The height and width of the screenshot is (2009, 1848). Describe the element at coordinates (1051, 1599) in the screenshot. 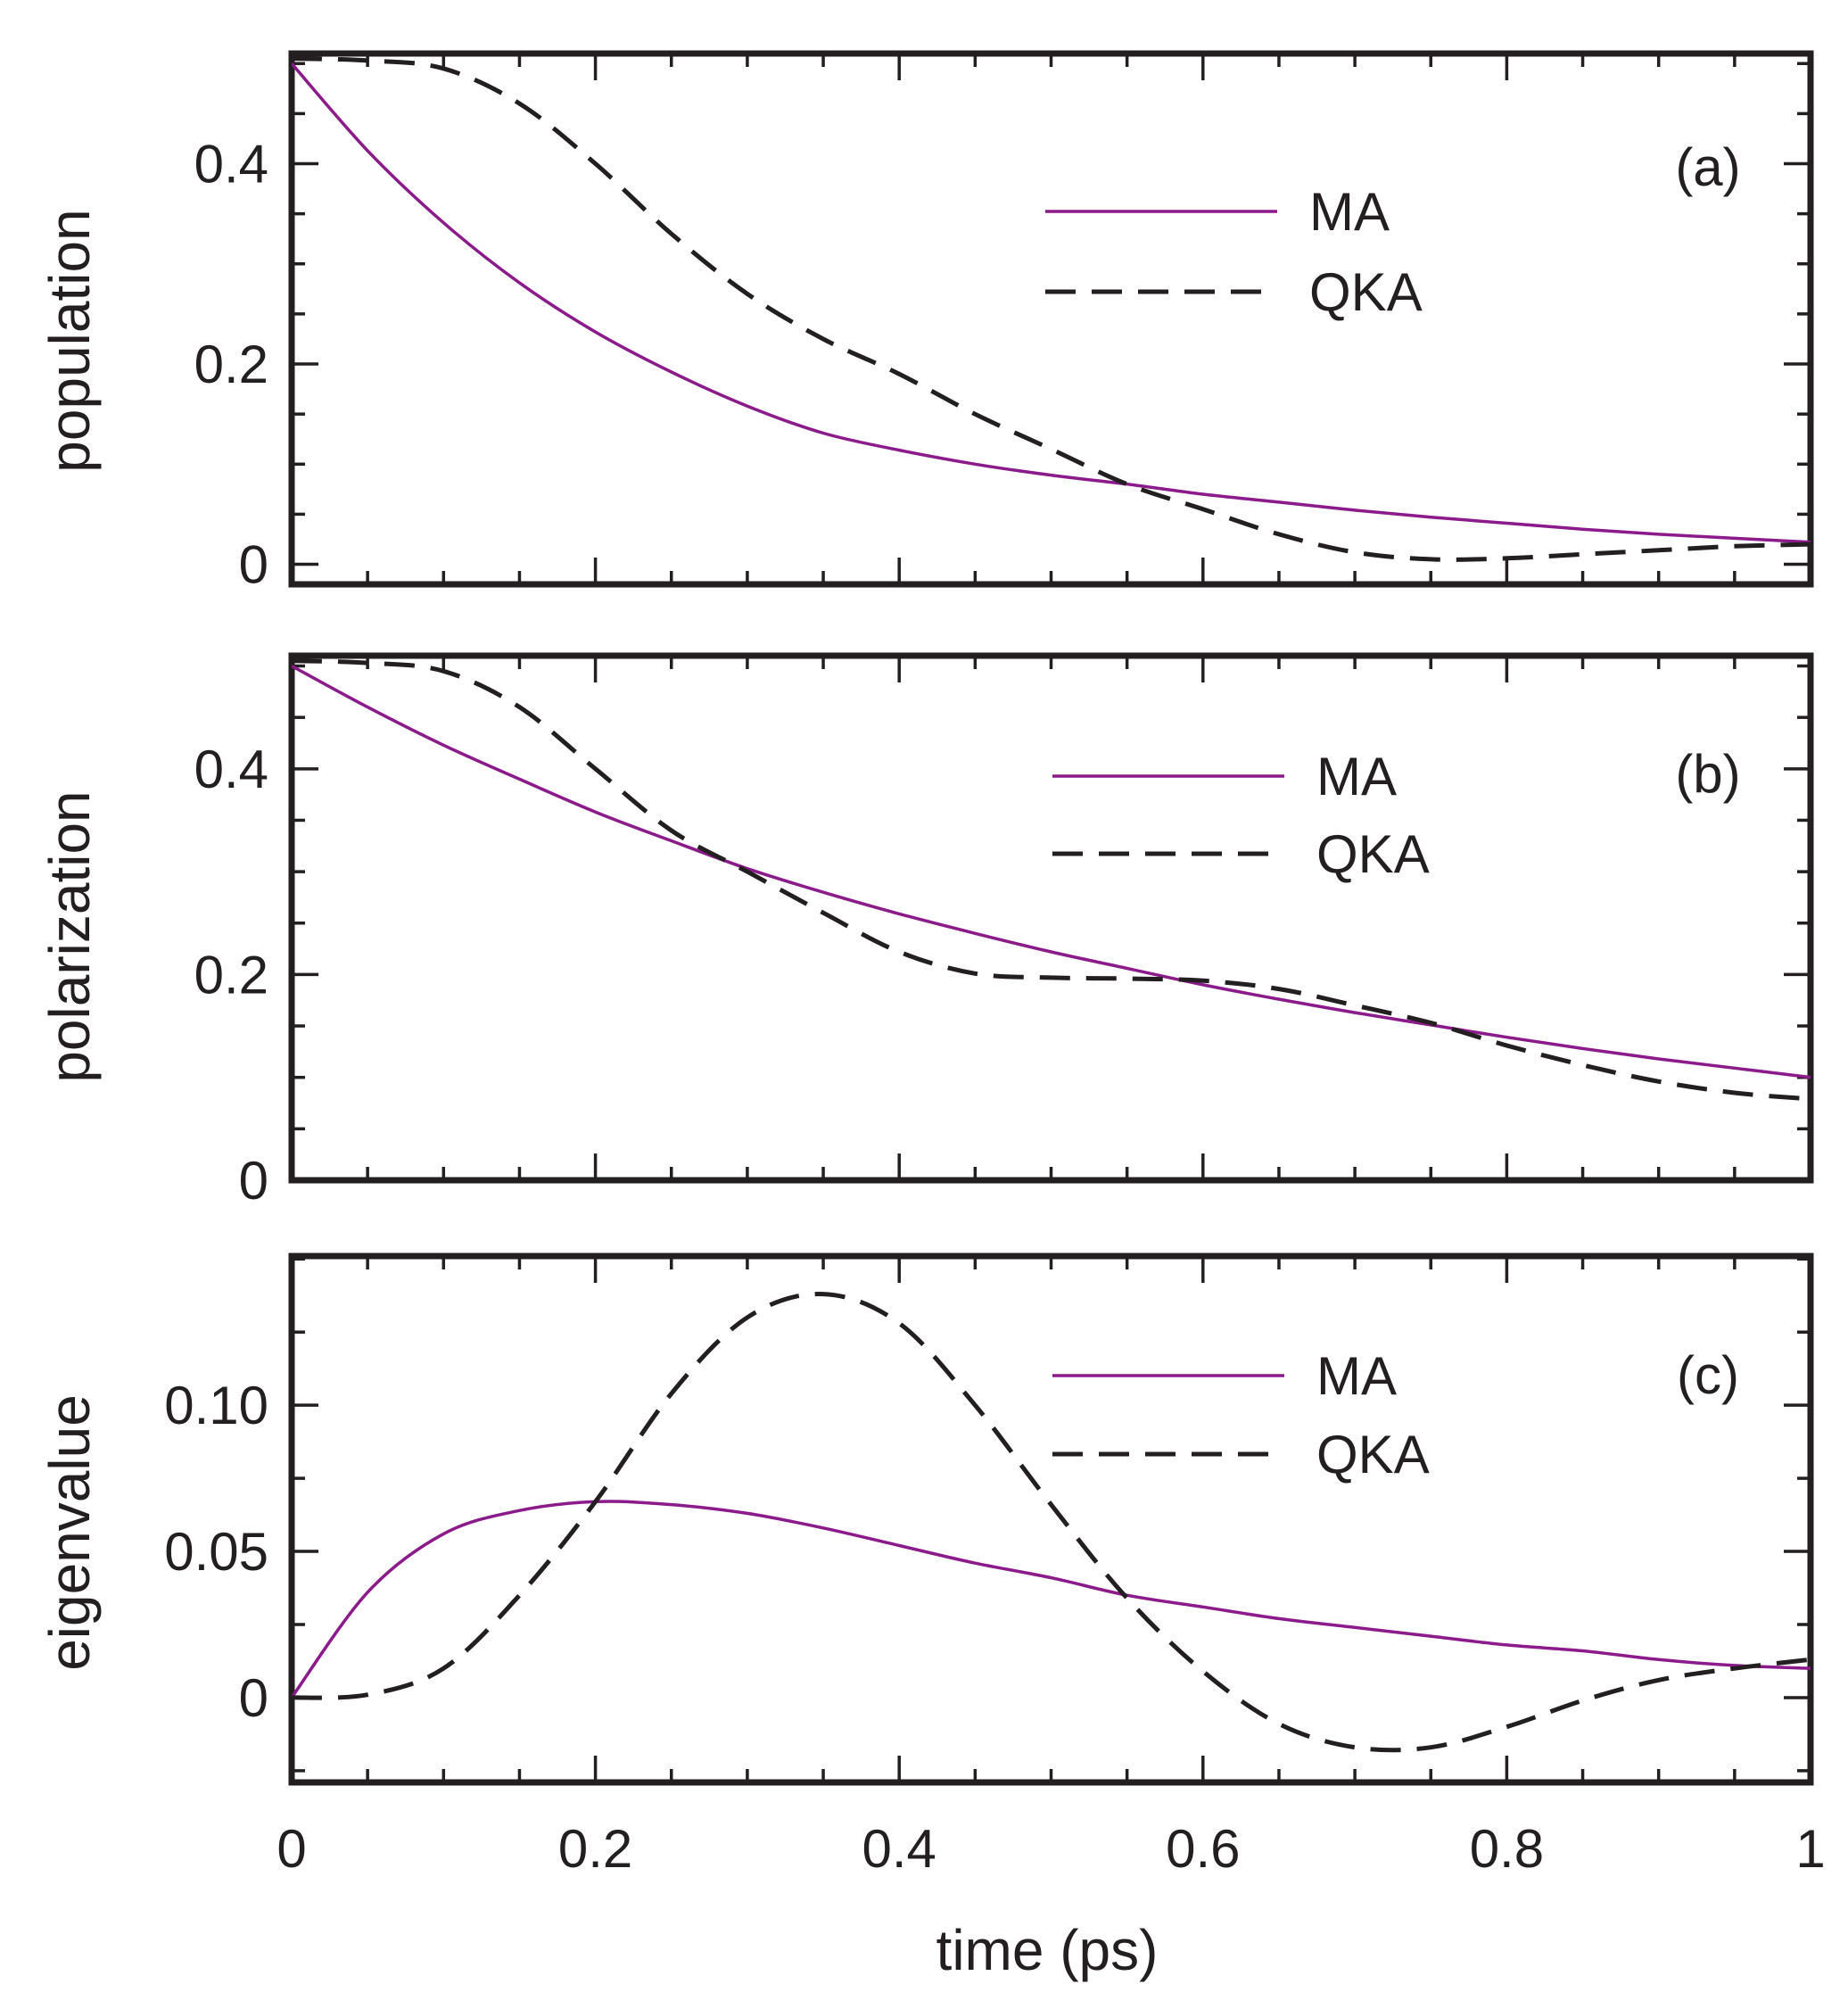

I see `series-line-ma` at that location.